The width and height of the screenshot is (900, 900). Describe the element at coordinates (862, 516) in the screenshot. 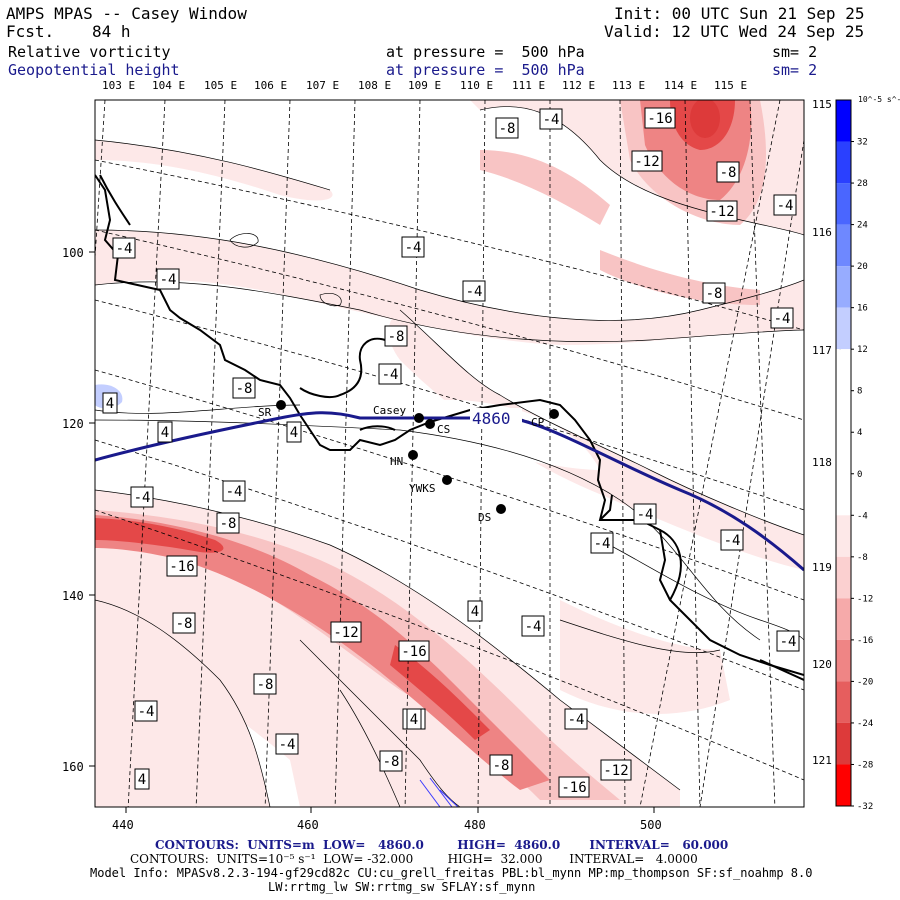

I see `colorbar-tick-label: -4` at that location.